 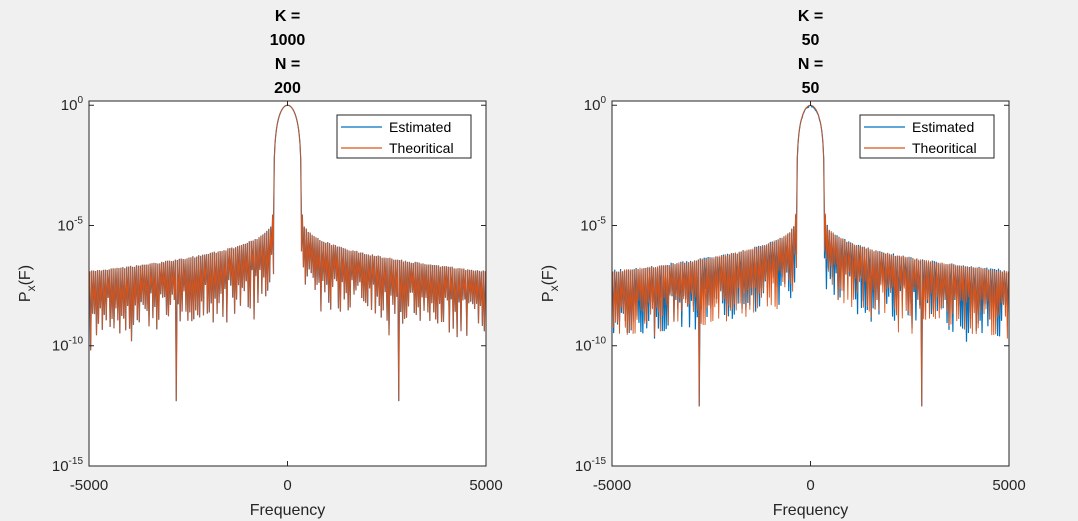 What do you see at coordinates (288, 40) in the screenshot?
I see `chart-title-line: 1000` at bounding box center [288, 40].